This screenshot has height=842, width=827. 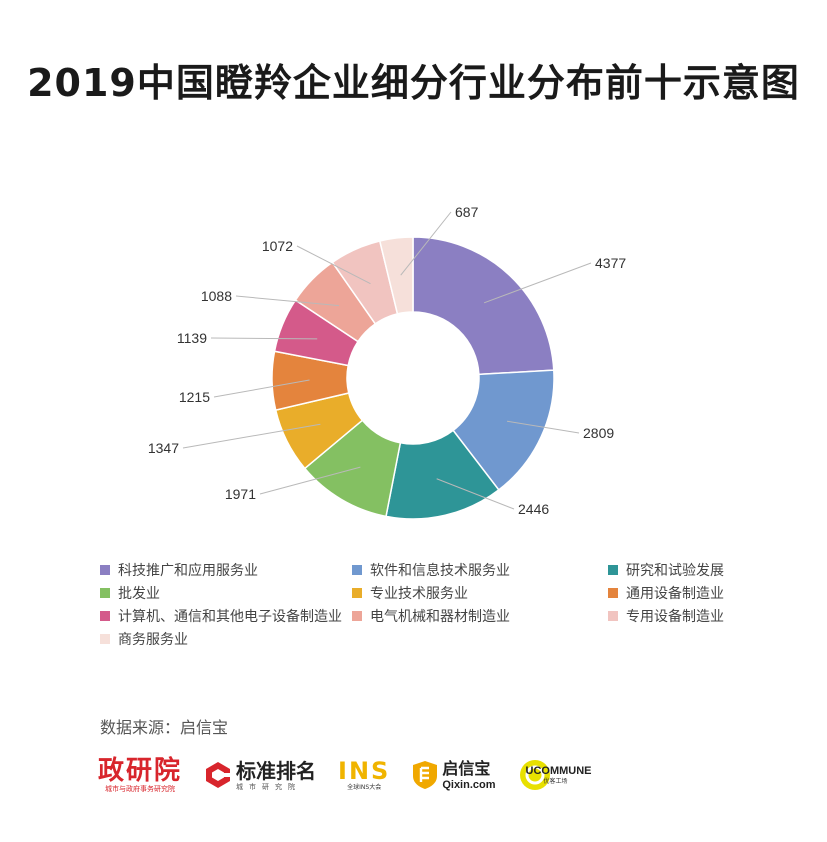 I want to click on legend-item: 软件和信息技术服务业, so click(x=480, y=569).